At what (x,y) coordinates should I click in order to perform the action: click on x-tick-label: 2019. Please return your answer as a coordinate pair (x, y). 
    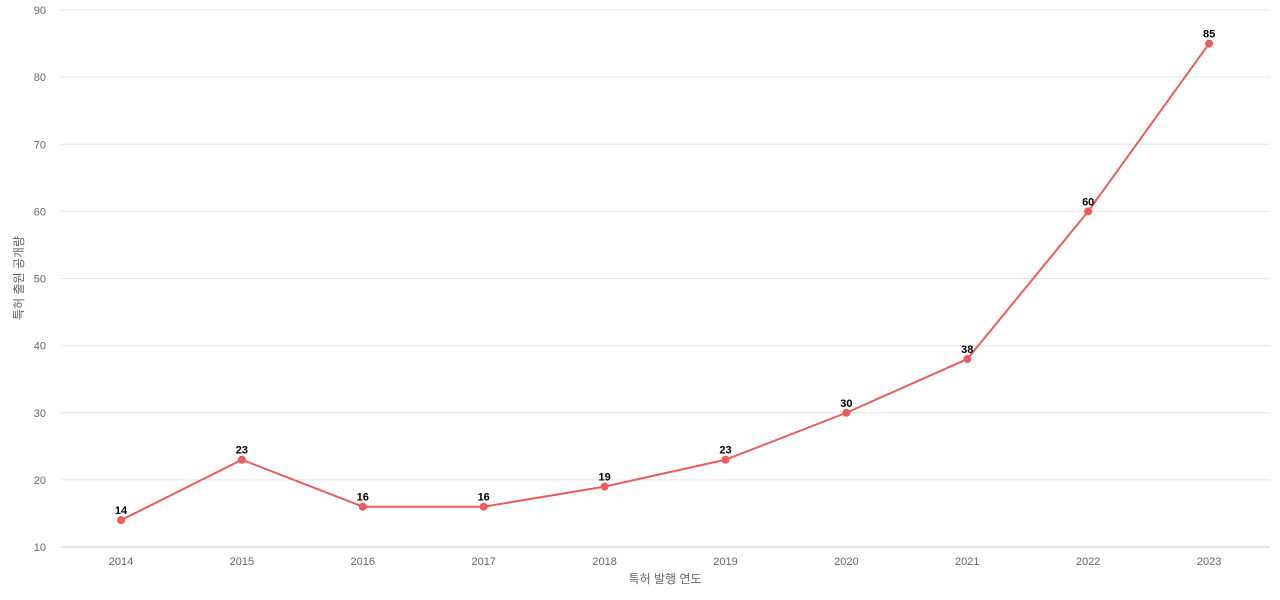
    Looking at the image, I should click on (725, 562).